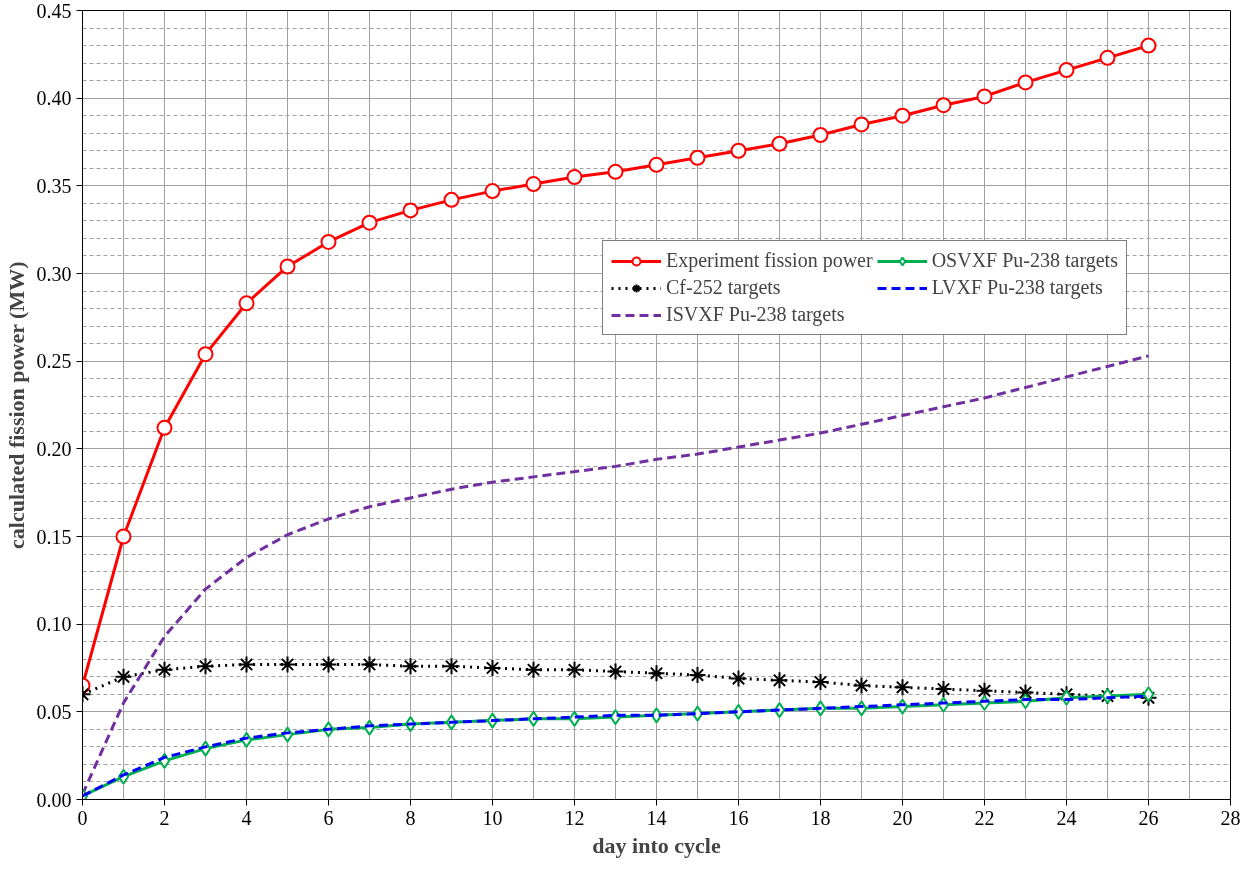 The image size is (1254, 873). Describe the element at coordinates (54, 273) in the screenshot. I see `y-tick-label: 0.30` at that location.